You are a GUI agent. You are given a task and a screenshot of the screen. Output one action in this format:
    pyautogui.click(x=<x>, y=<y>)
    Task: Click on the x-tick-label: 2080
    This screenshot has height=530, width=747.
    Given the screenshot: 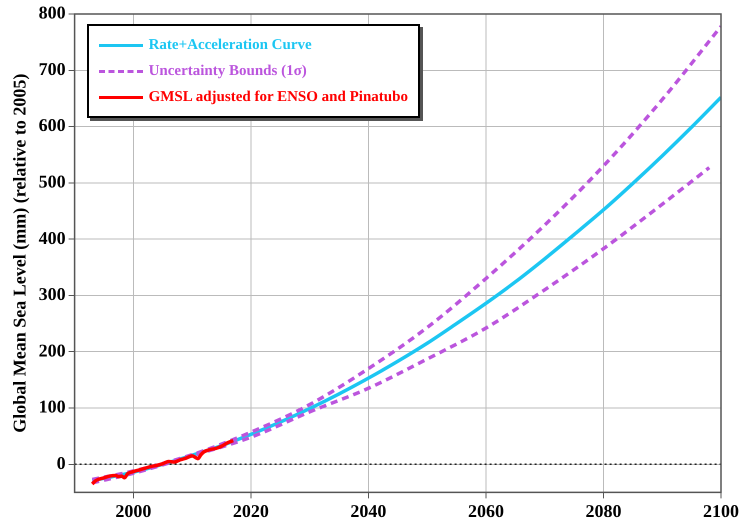 What is the action you would take?
    pyautogui.click(x=603, y=510)
    